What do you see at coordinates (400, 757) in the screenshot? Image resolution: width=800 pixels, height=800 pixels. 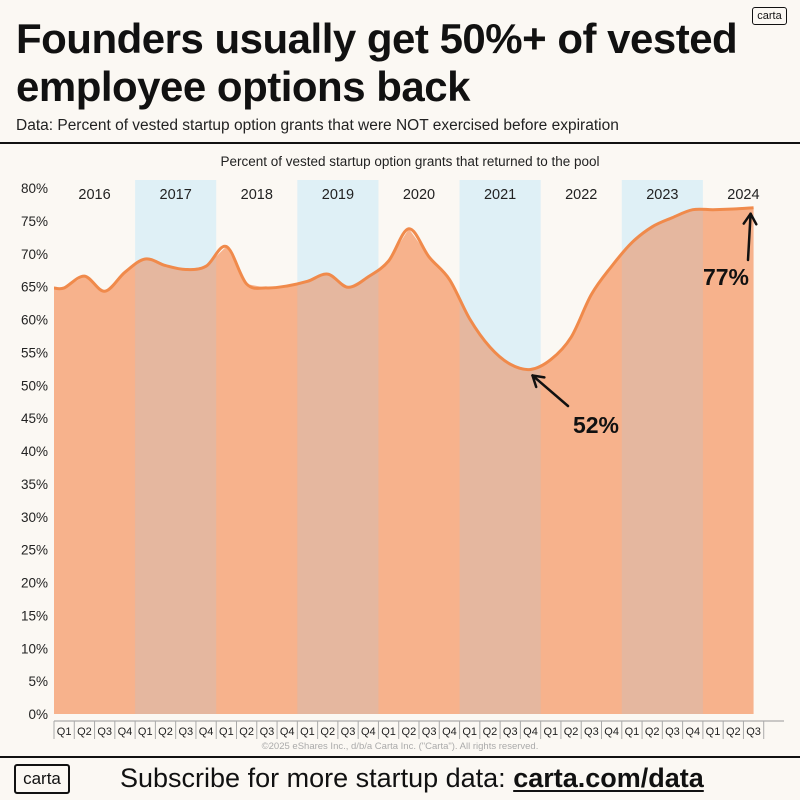 I see `bottom-divider` at bounding box center [400, 757].